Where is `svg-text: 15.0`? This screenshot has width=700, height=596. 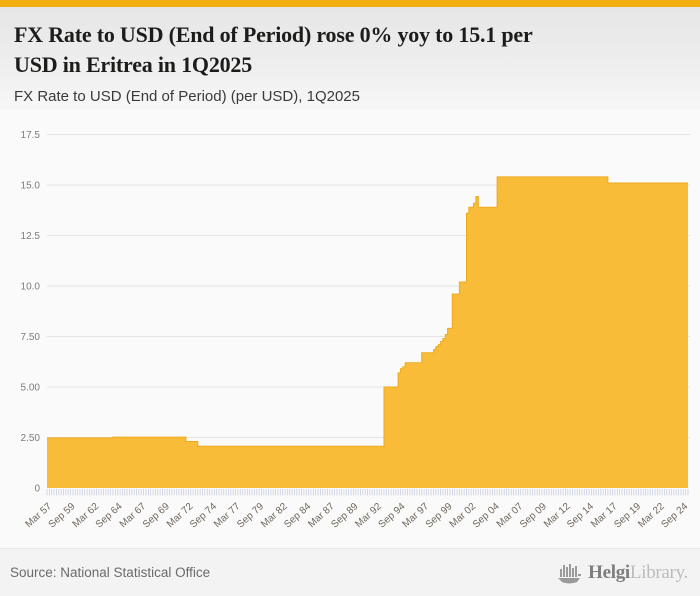 svg-text: 15.0 is located at coordinates (31, 186).